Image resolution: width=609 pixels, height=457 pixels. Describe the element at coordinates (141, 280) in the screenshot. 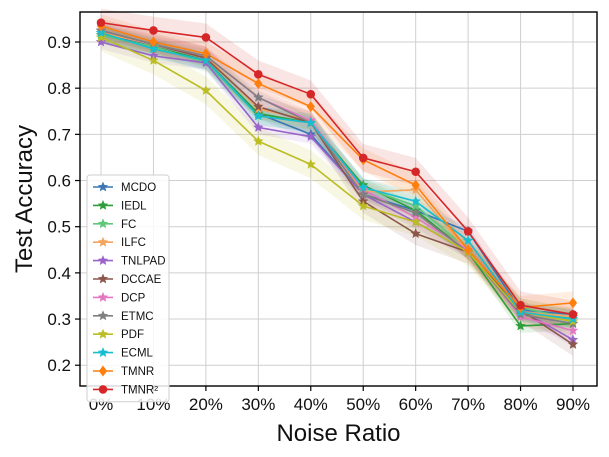

I see `legend-label: DCCAE` at that location.